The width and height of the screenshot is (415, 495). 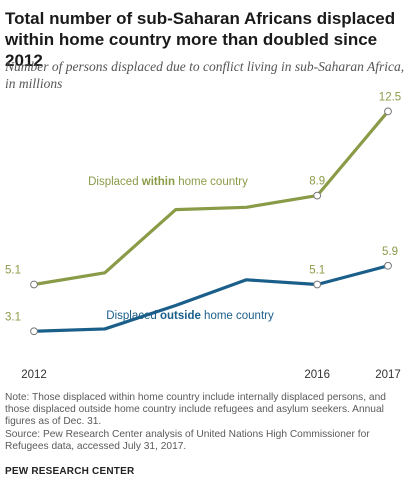 What do you see at coordinates (180, 316) in the screenshot?
I see `series-name-part: outside` at bounding box center [180, 316].